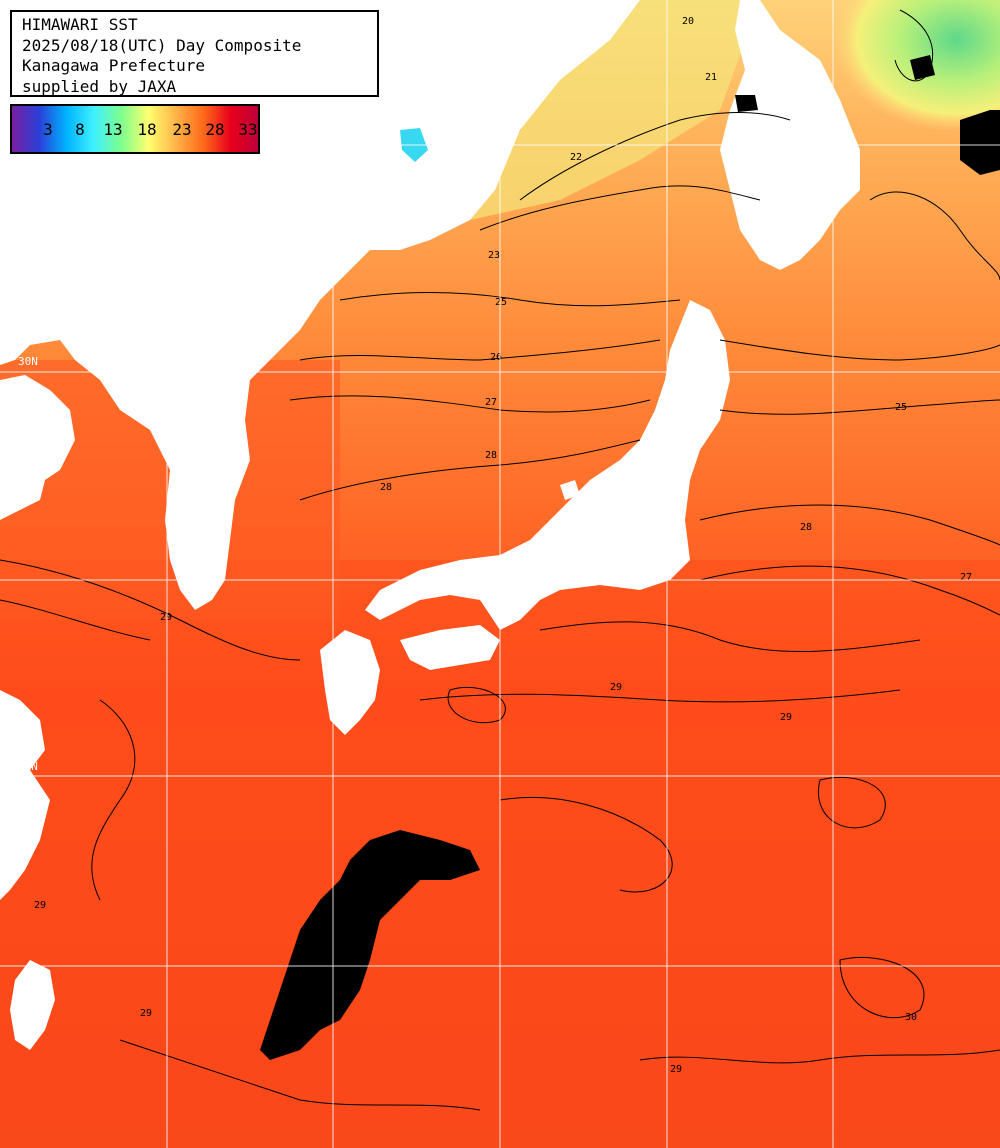 This screenshot has width=1000, height=1148. I want to click on contour-label: 30, so click(911, 1017).